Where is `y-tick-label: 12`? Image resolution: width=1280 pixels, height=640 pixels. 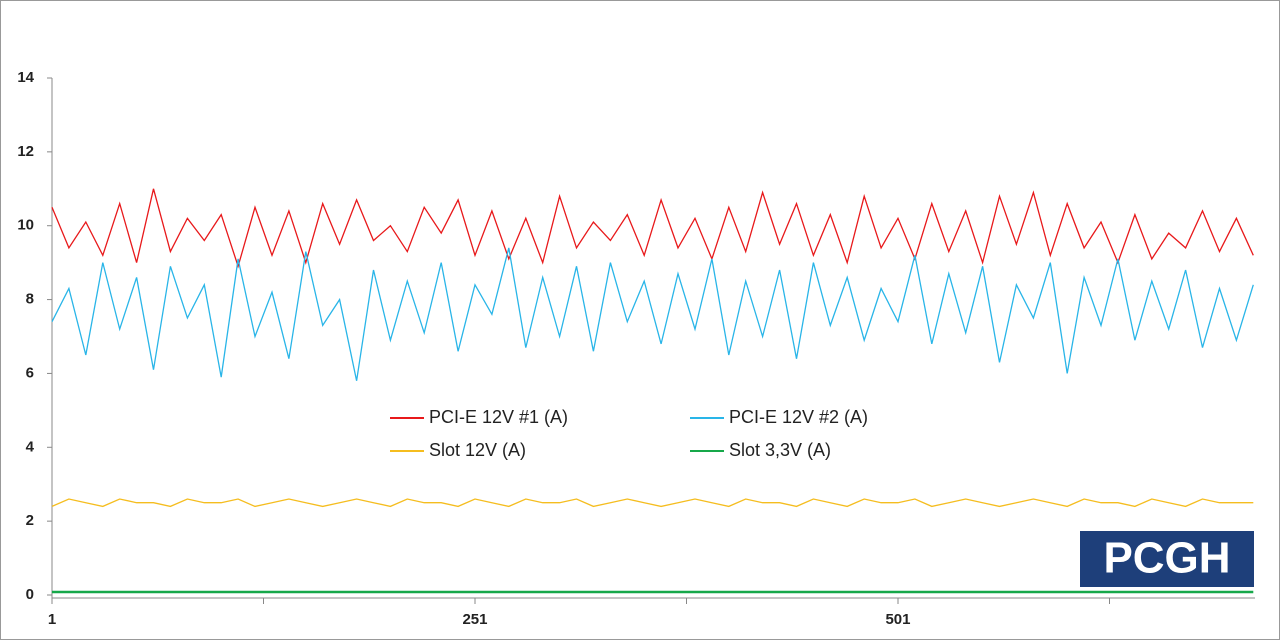
y-tick-label: 12 is located at coordinates (25, 151).